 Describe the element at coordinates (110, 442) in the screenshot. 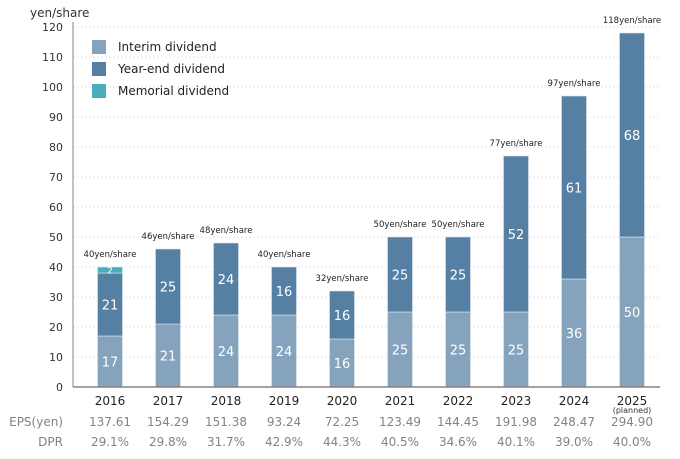

I see `row-value: 29.1%` at that location.